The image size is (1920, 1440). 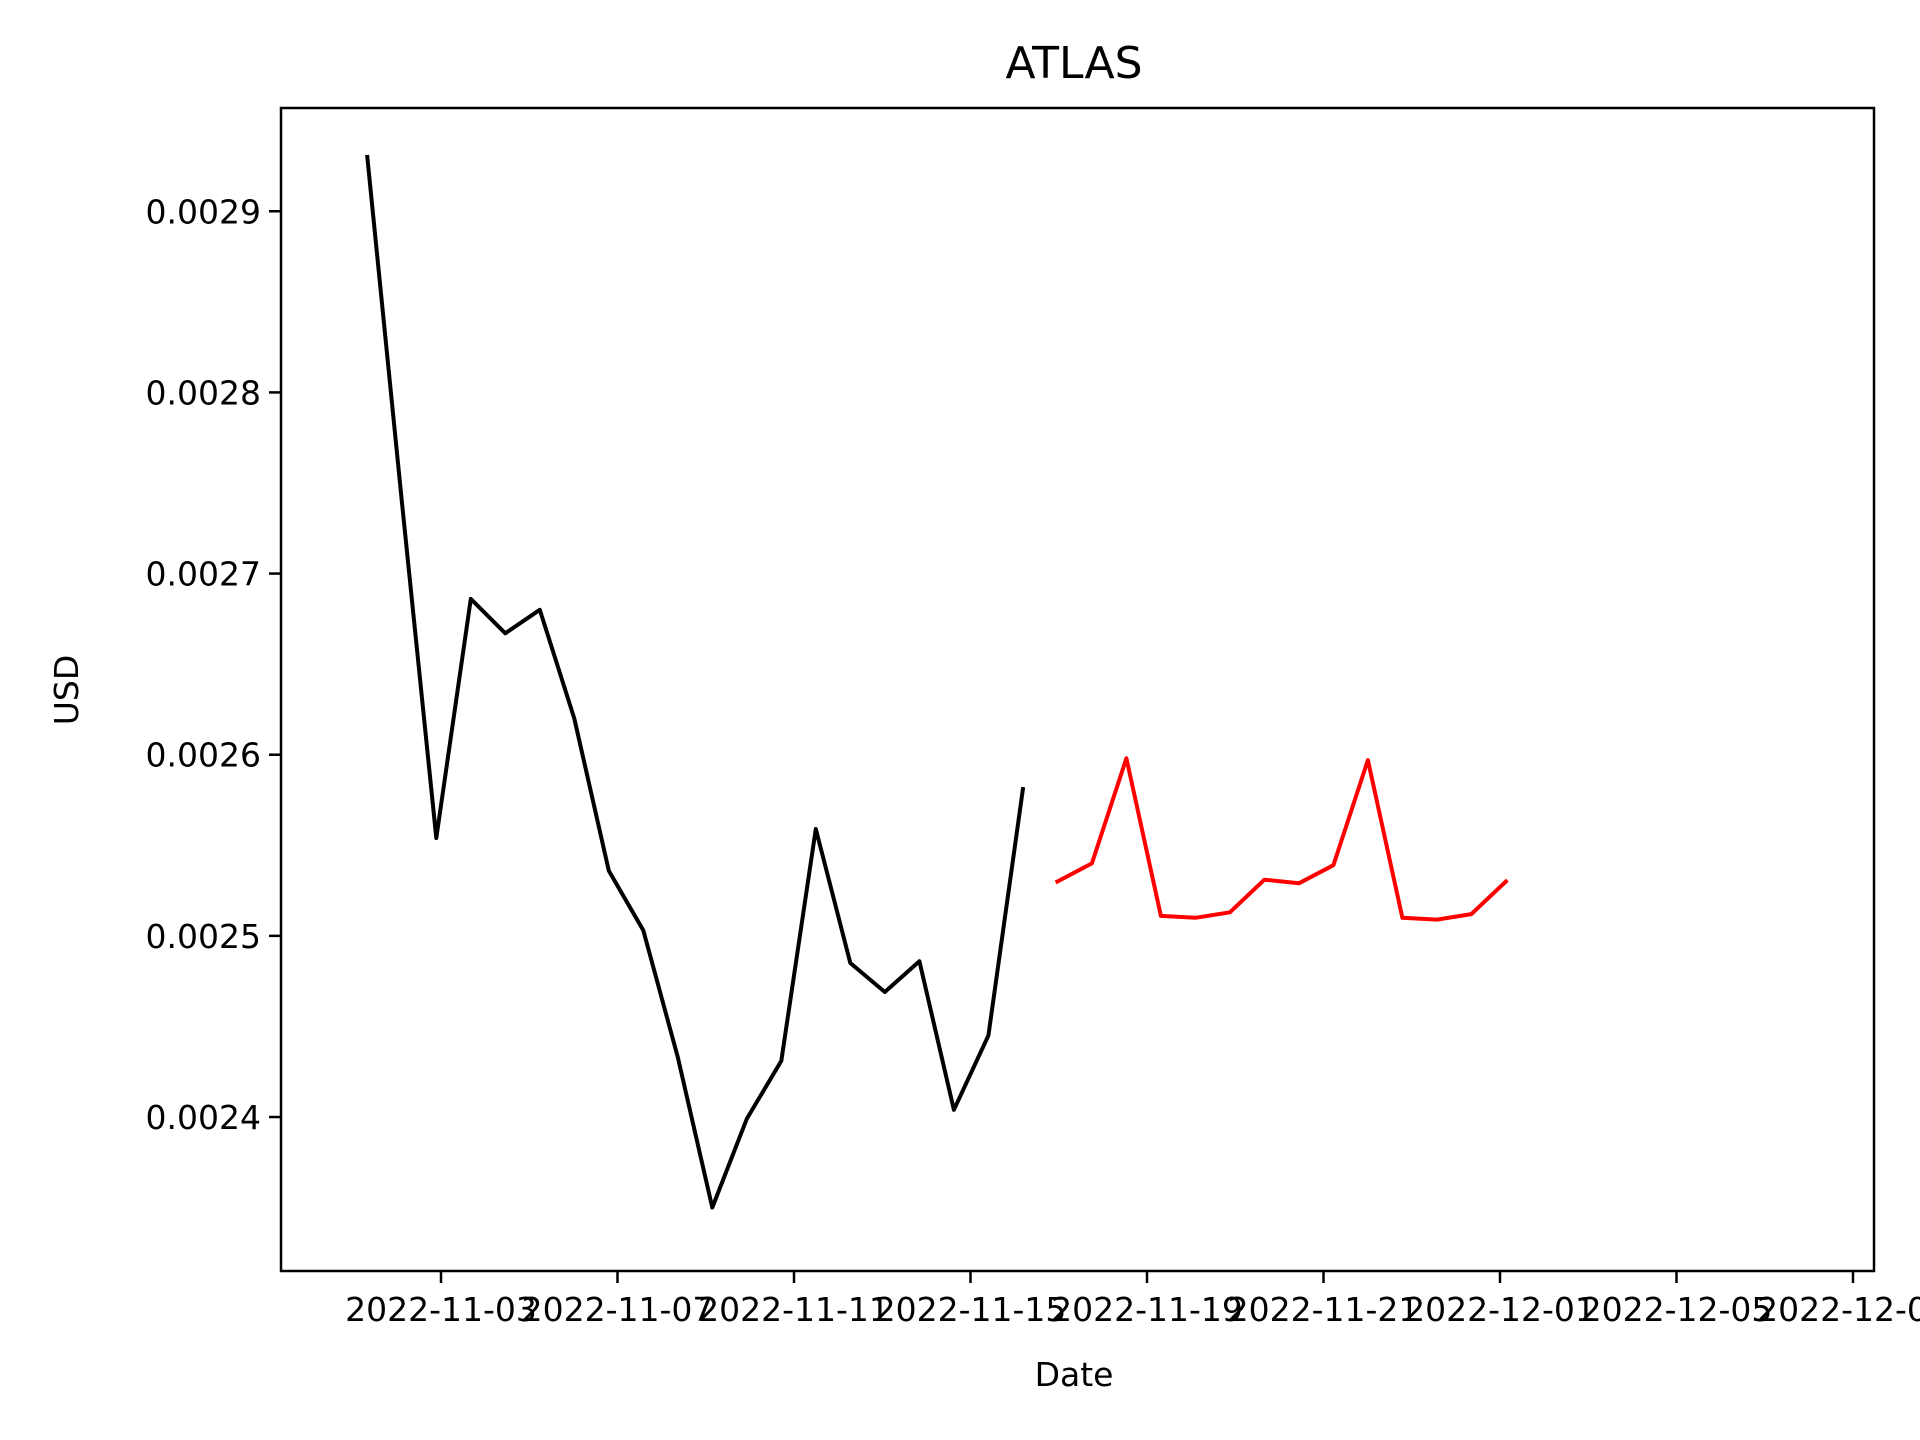 What do you see at coordinates (213, 664) in the screenshot?
I see `y-axis: 0.0024 0.0025 0.0026 0.0027 0.0028 0.0029` at bounding box center [213, 664].